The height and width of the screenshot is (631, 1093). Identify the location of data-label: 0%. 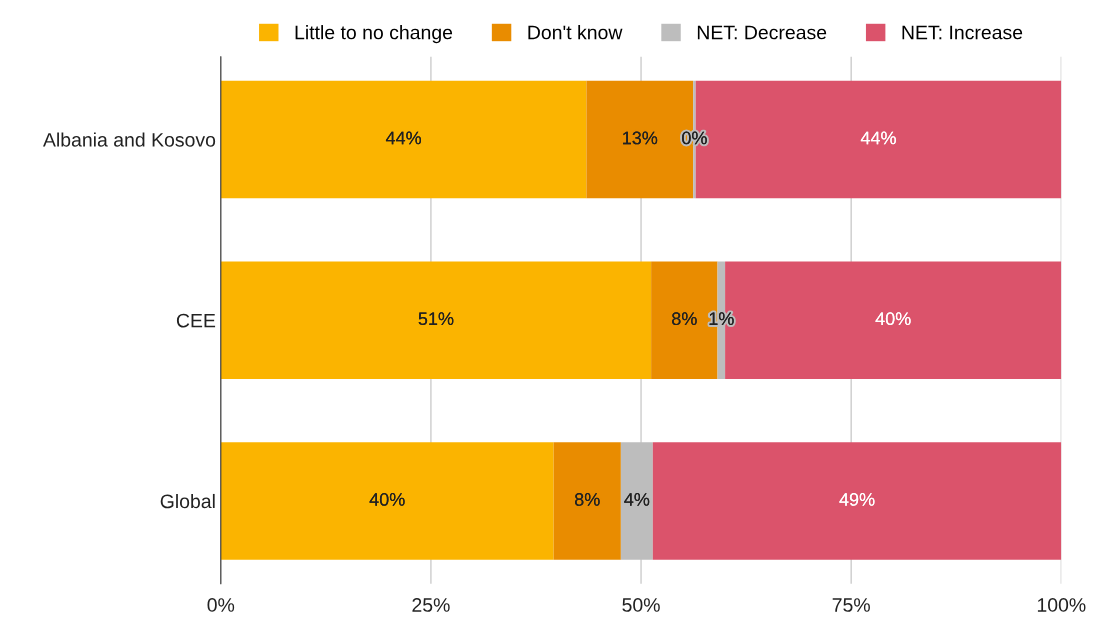
(694, 138).